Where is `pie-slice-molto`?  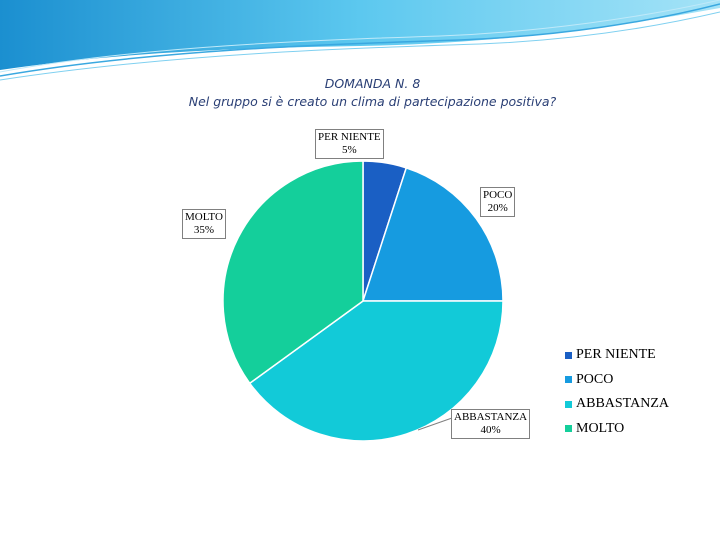
pie-slice-molto is located at coordinates (293, 272).